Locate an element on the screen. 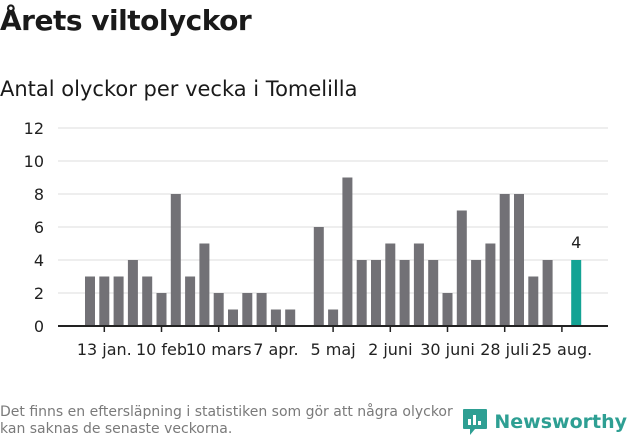  x-tick-label: 10 feb is located at coordinates (161, 349).